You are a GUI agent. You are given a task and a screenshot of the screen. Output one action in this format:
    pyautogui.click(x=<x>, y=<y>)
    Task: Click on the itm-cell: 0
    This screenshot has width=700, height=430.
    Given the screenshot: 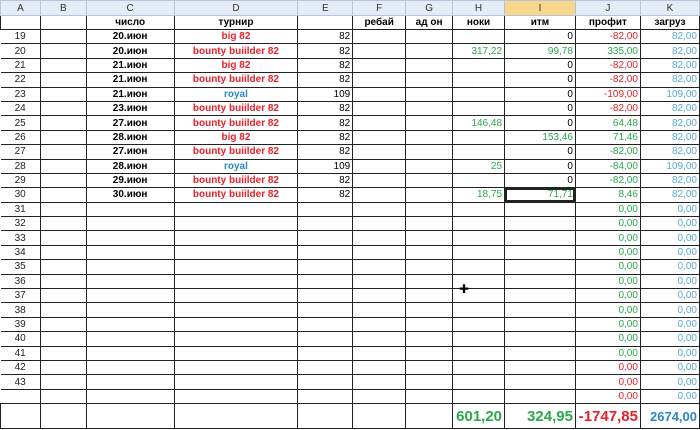 What is the action you would take?
    pyautogui.click(x=540, y=123)
    